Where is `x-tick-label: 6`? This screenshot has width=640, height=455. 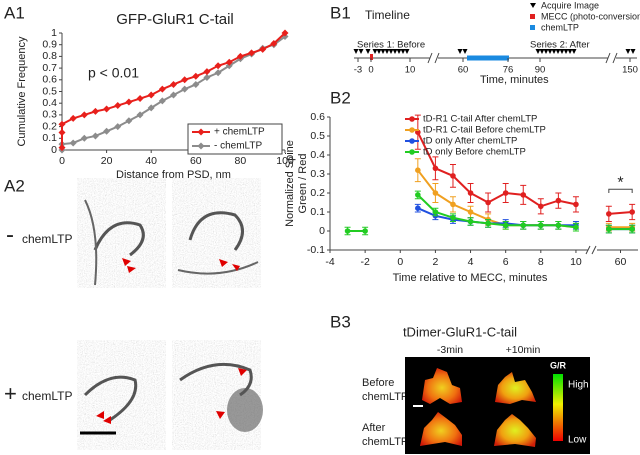 x-tick-label: 6 is located at coordinates (506, 262).